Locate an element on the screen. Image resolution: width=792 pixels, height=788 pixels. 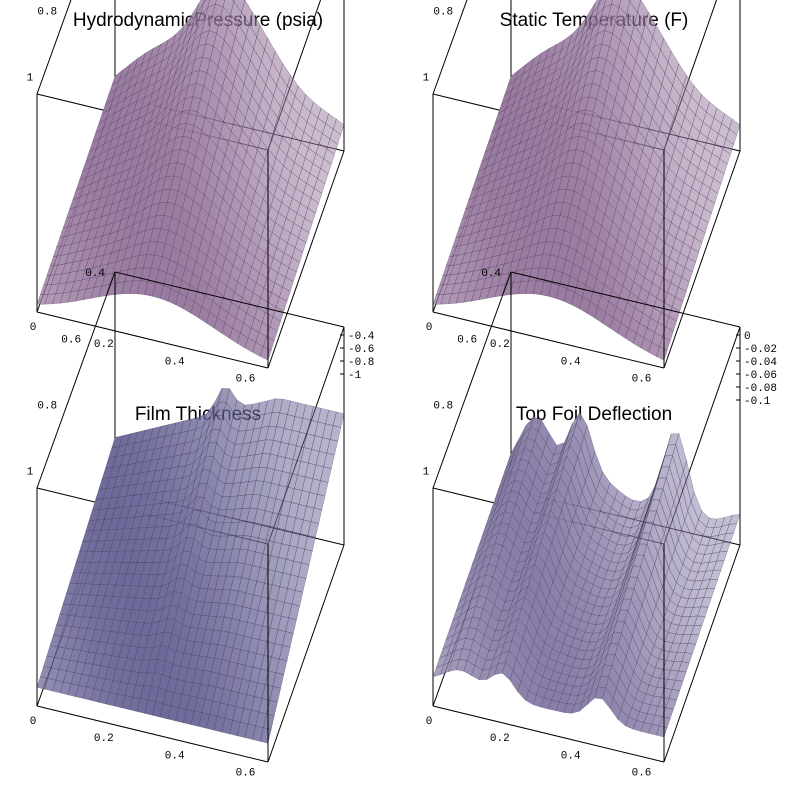
z-tick-label: -0.6 is located at coordinates (361, 350).